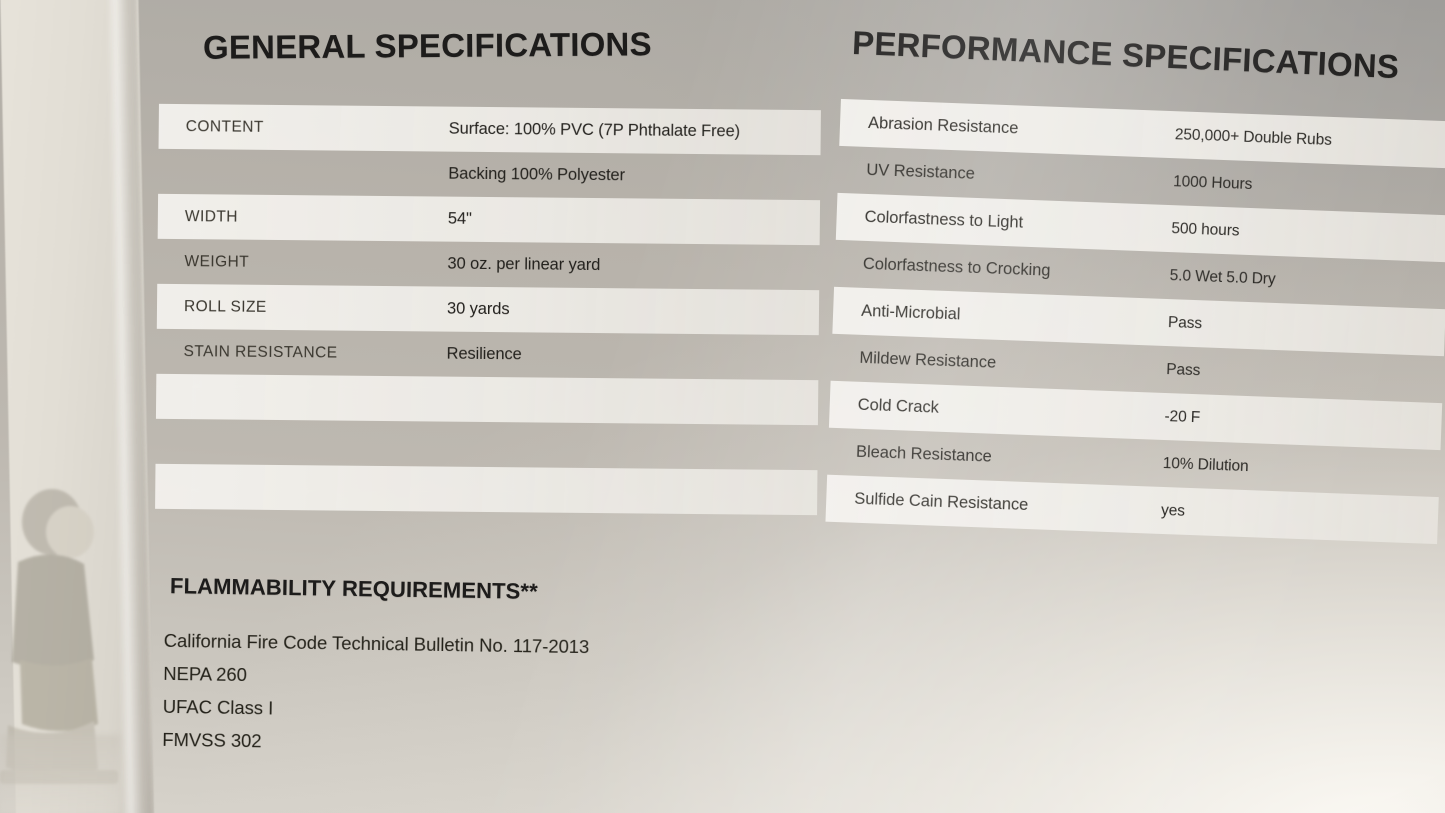 The width and height of the screenshot is (1445, 813). I want to click on table-row: STAIN RESISTANCE Resilience, so click(487, 354).